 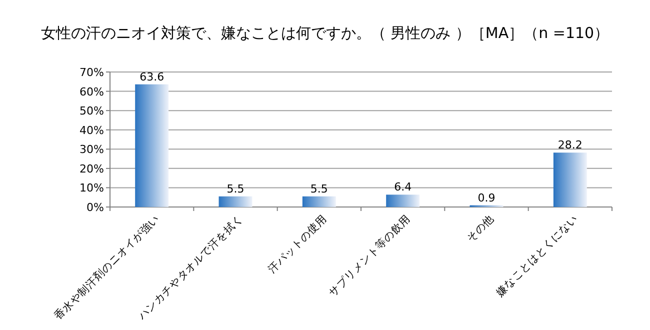 I want to click on chart-title: 女性の汗のニオイ対策で、嫌なことは何ですか。（ 男性のみ ）［MA］（n =110）, so click(x=325, y=33).